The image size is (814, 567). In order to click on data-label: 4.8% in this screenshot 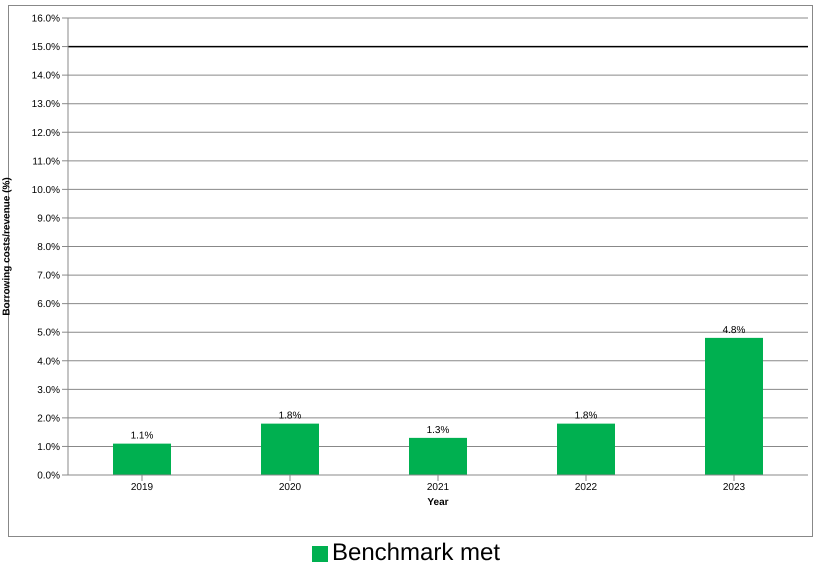, I will do `click(734, 330)`.